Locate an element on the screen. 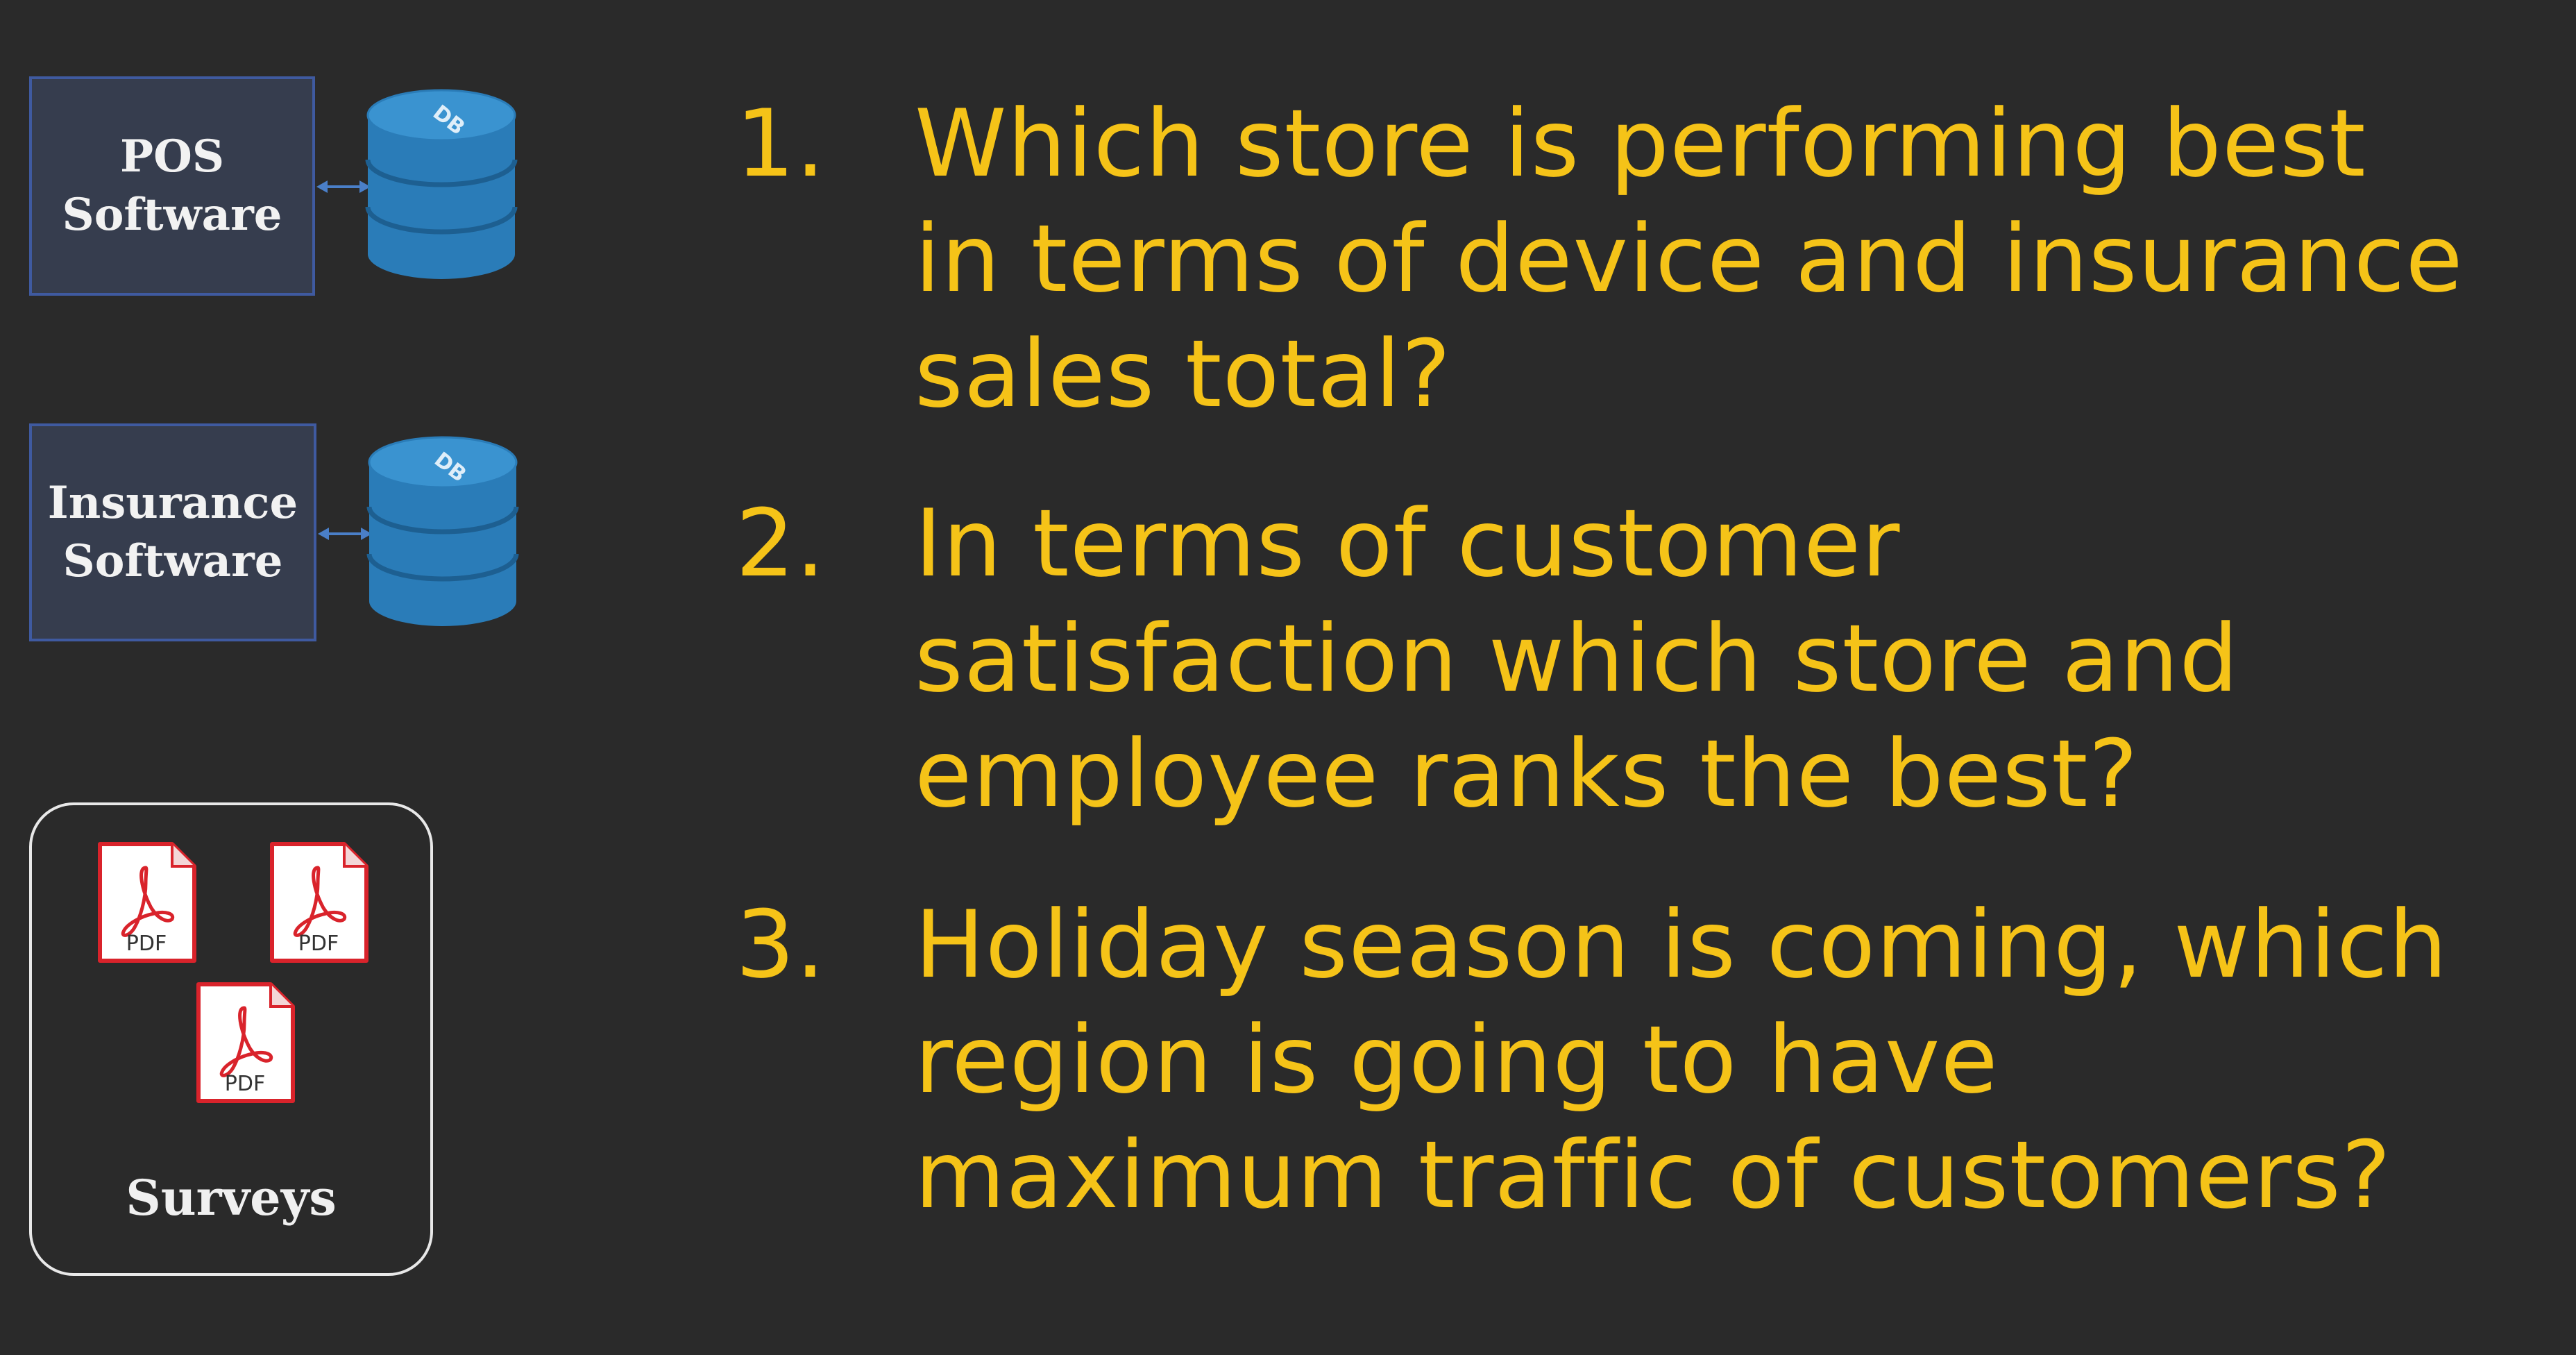 Image resolution: width=2576 pixels, height=1355 pixels. question-1-number: 1. is located at coordinates (781, 144).